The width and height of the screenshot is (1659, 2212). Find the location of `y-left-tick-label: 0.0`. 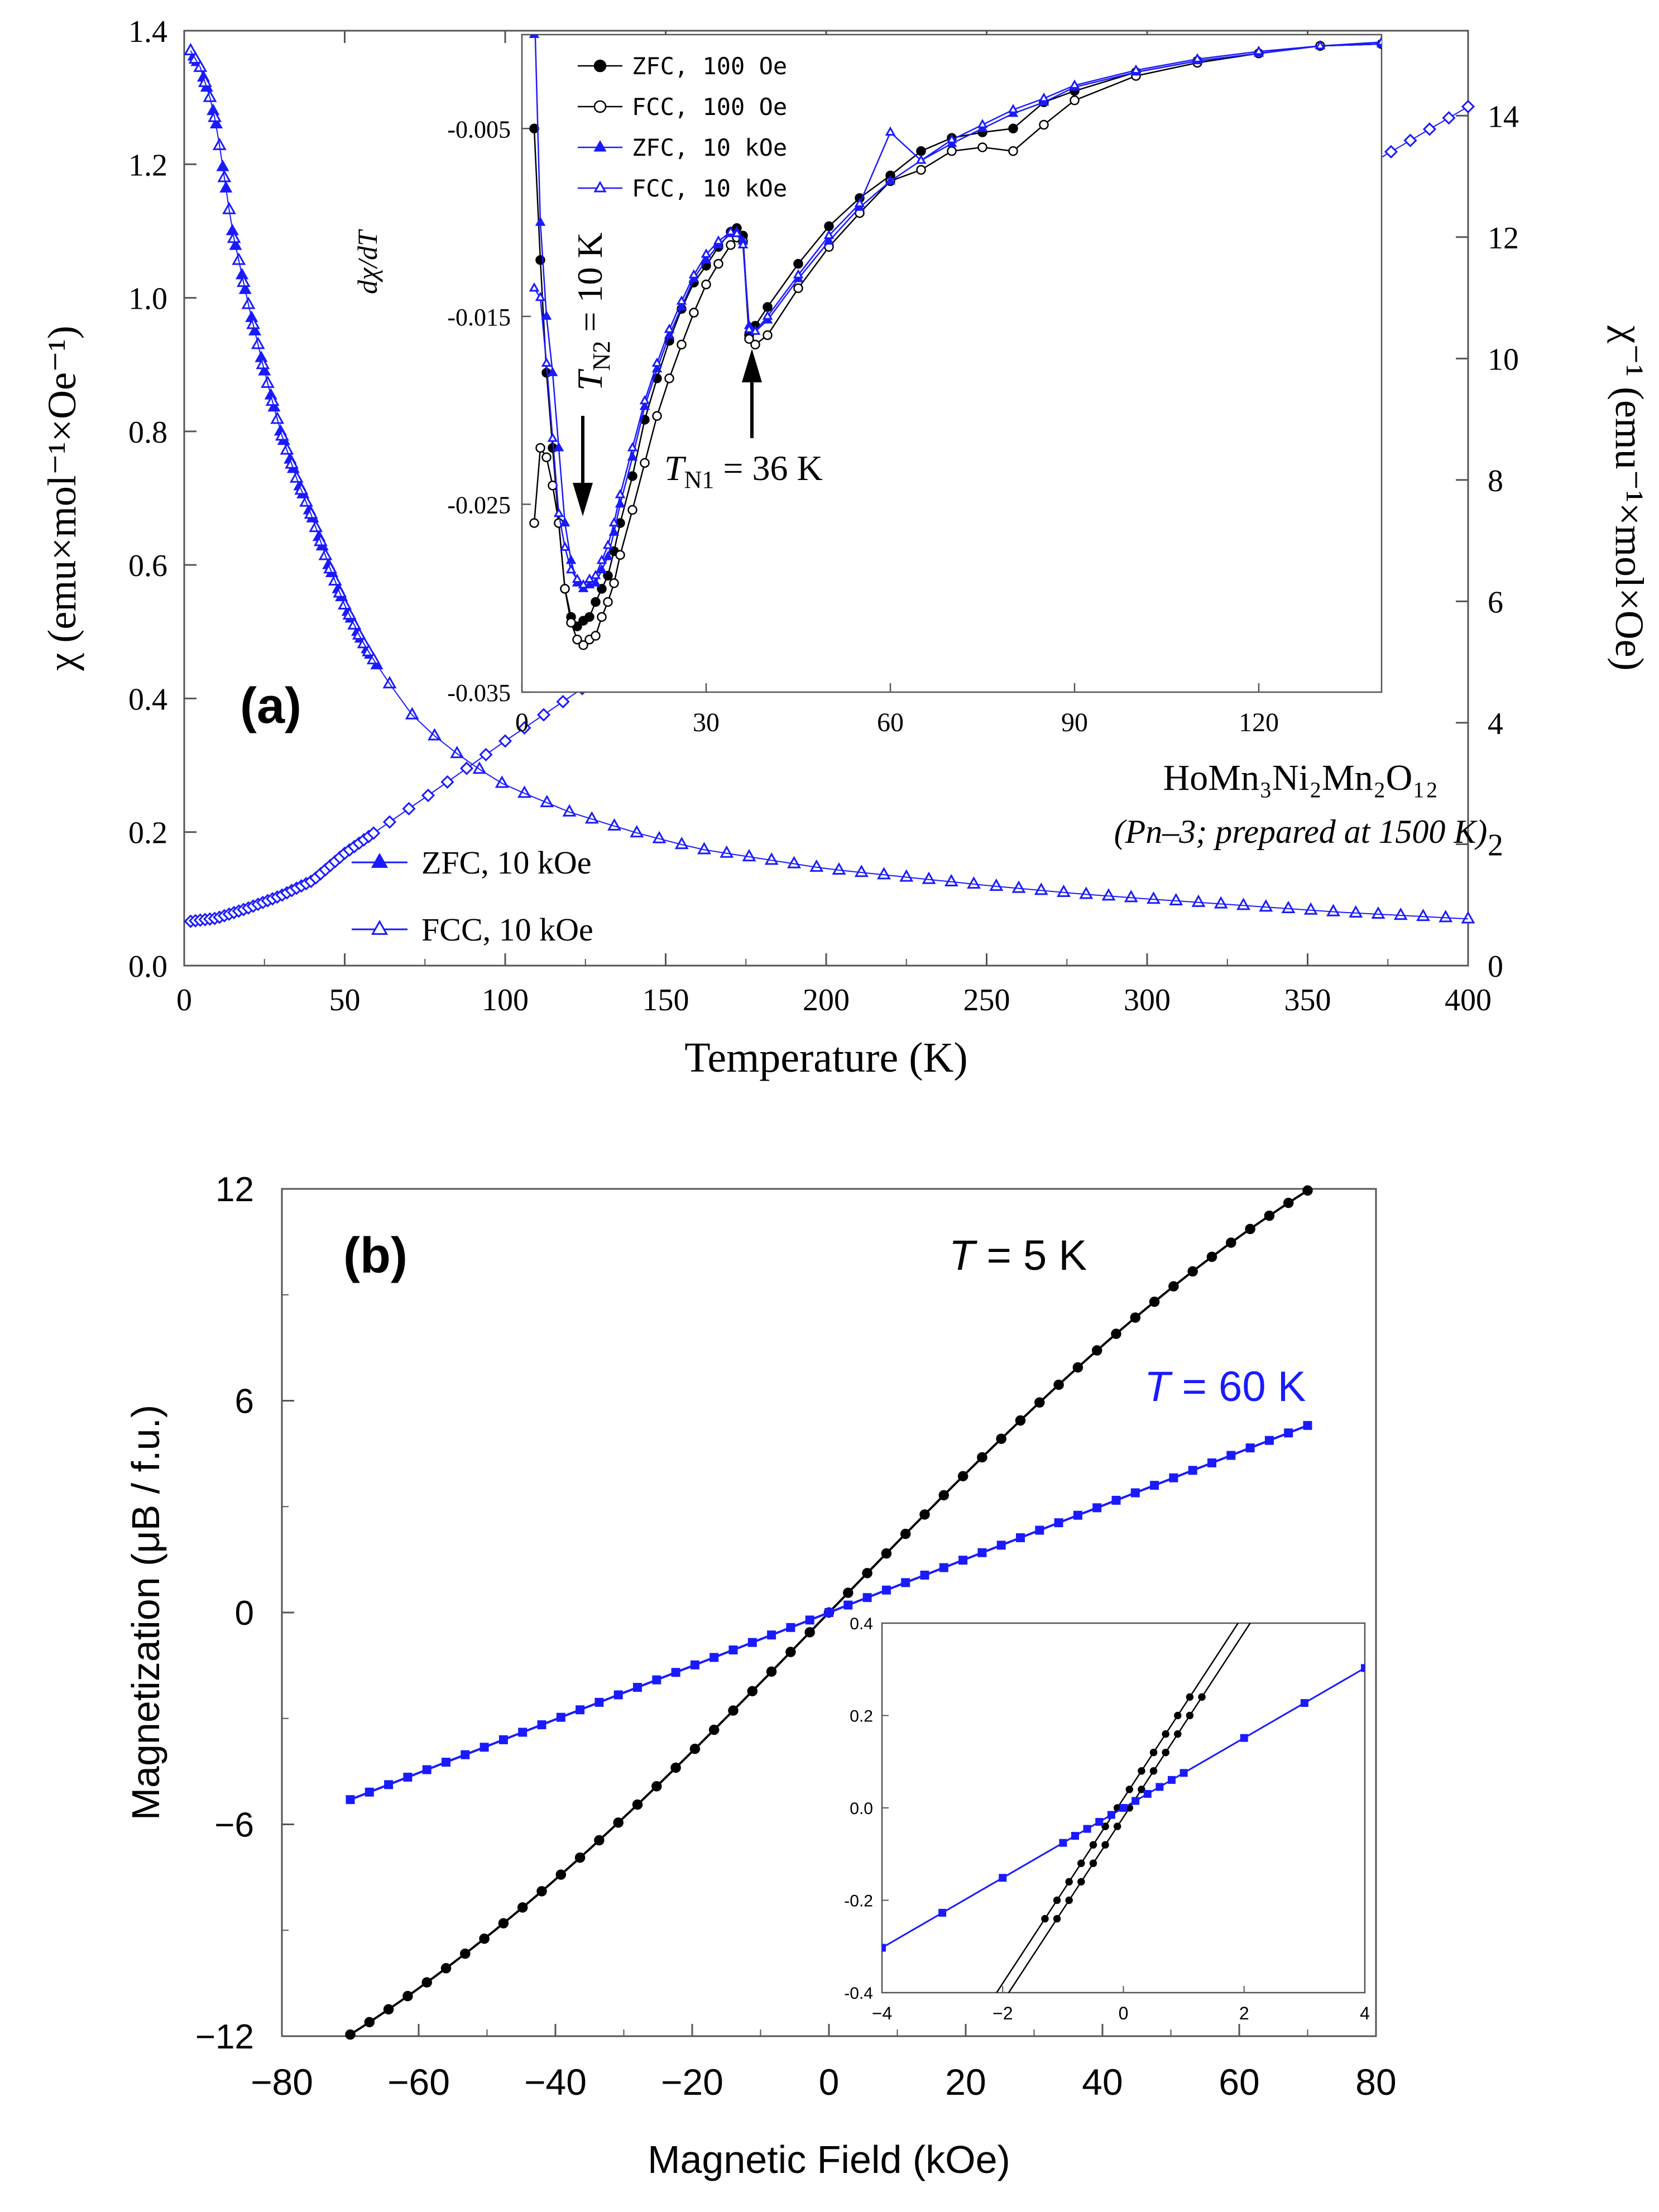

y-left-tick-label: 0.0 is located at coordinates (147, 967).